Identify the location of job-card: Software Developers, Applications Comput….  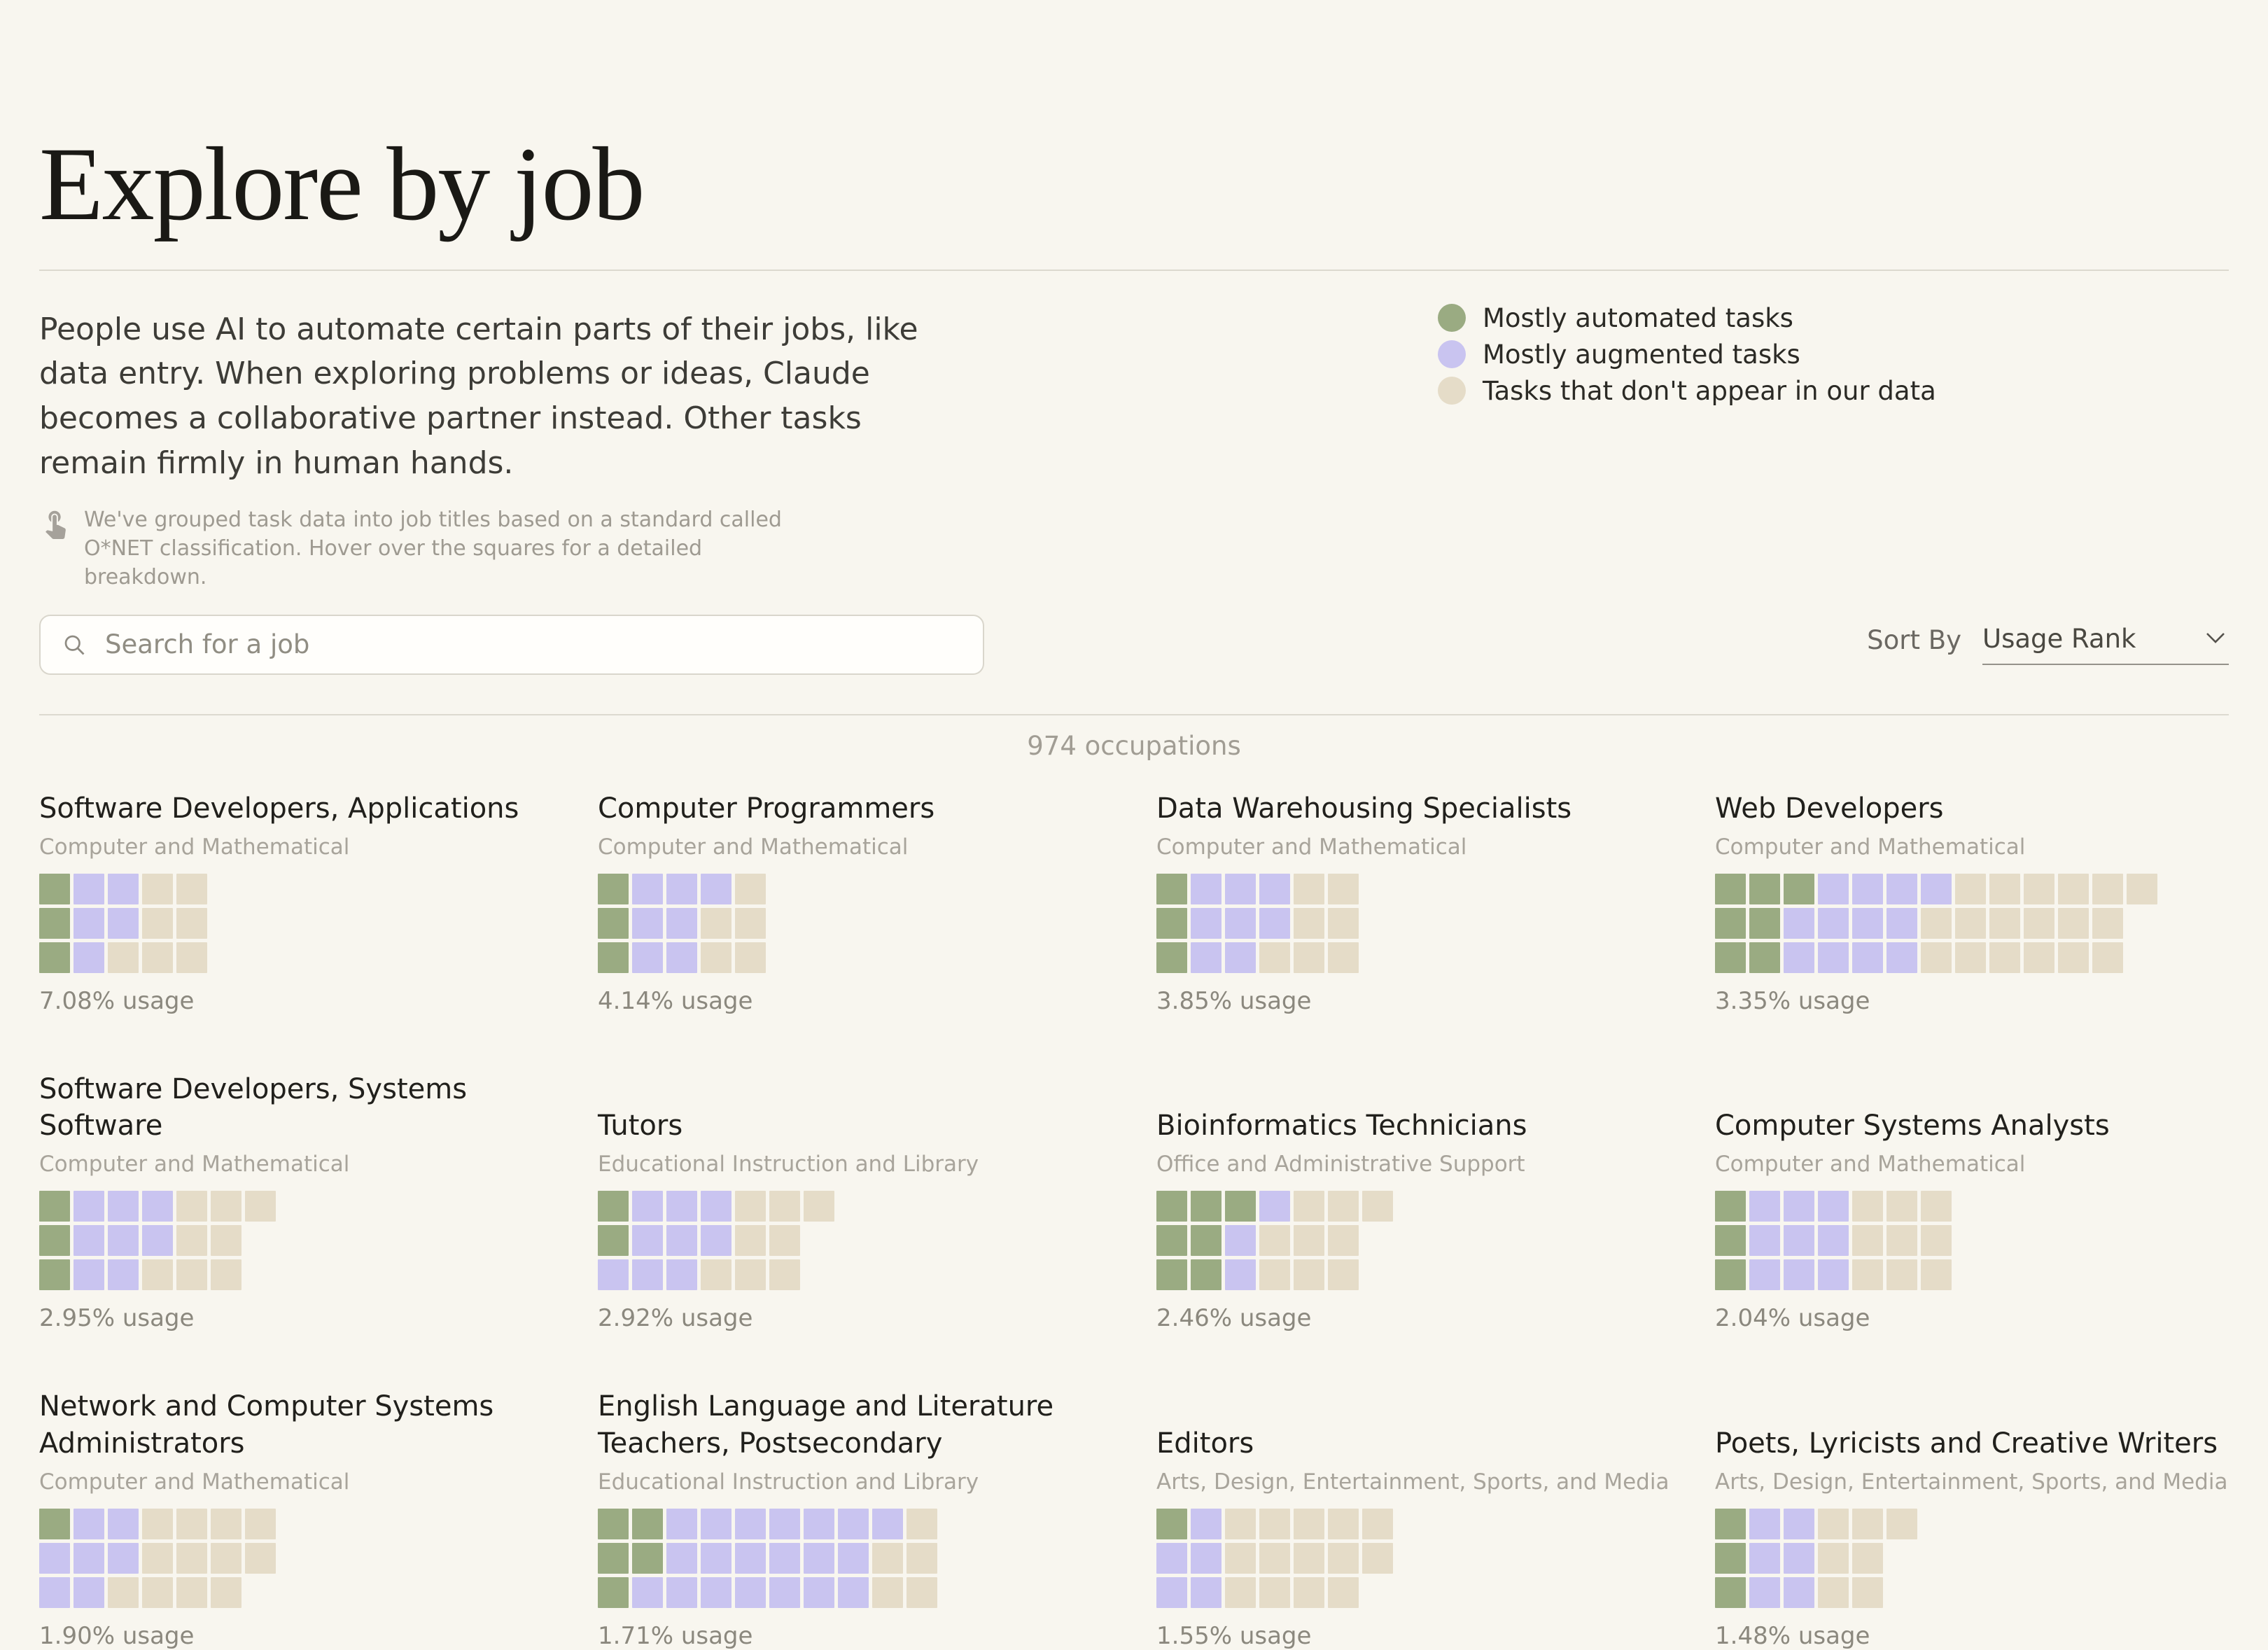
(296, 902).